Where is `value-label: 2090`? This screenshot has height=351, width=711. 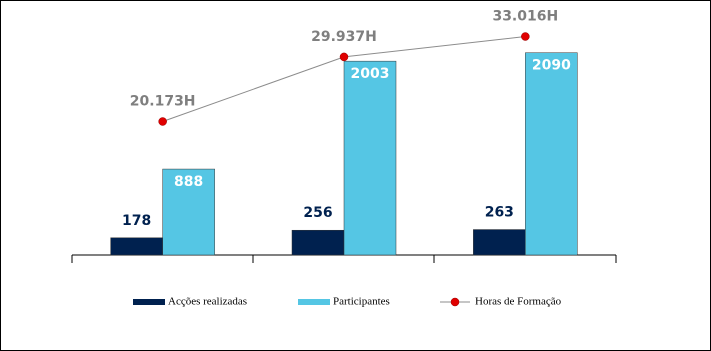
value-label: 2090 is located at coordinates (551, 66).